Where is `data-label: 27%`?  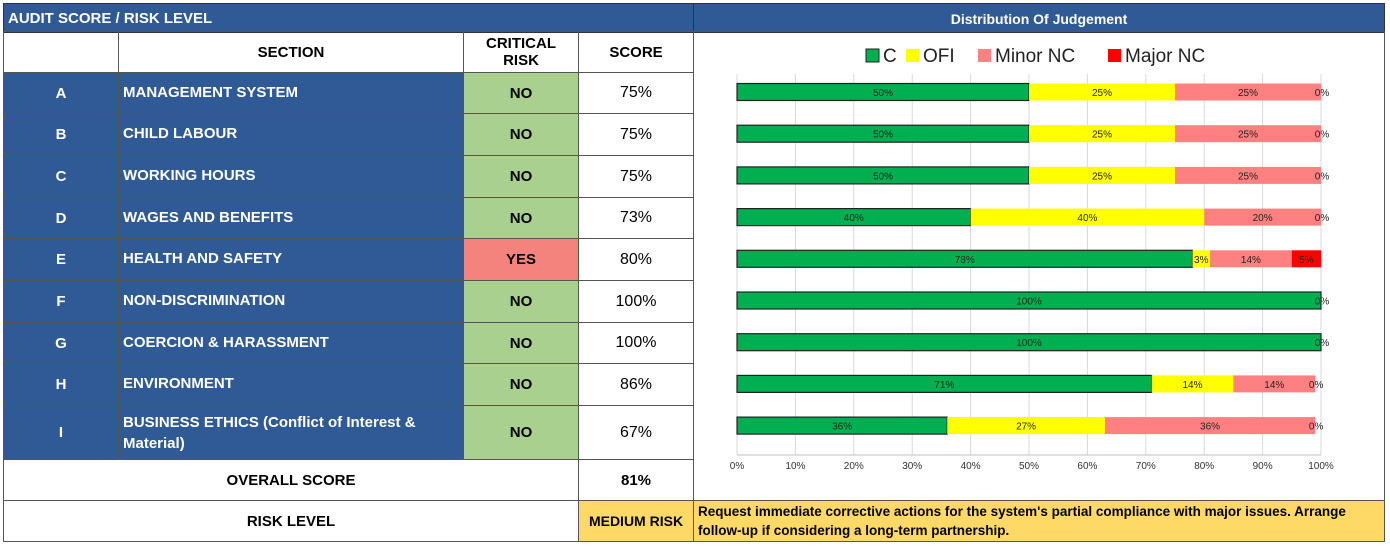 data-label: 27% is located at coordinates (1026, 427).